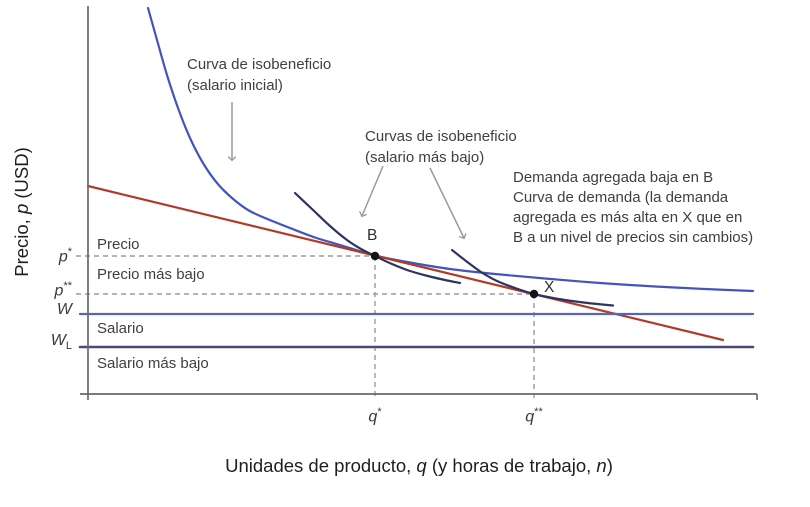 This screenshot has height=507, width=810. I want to click on arrow-iso-lower-left, so click(373, 190).